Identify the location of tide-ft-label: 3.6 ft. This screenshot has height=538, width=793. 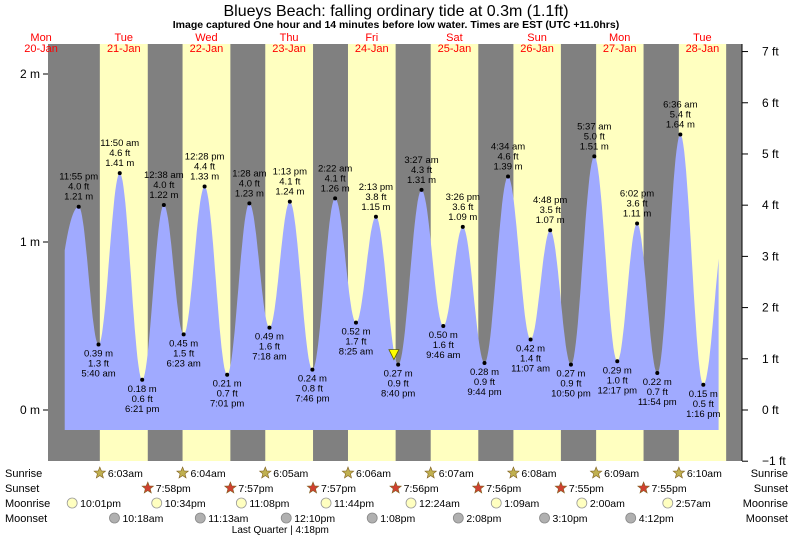
(462, 207).